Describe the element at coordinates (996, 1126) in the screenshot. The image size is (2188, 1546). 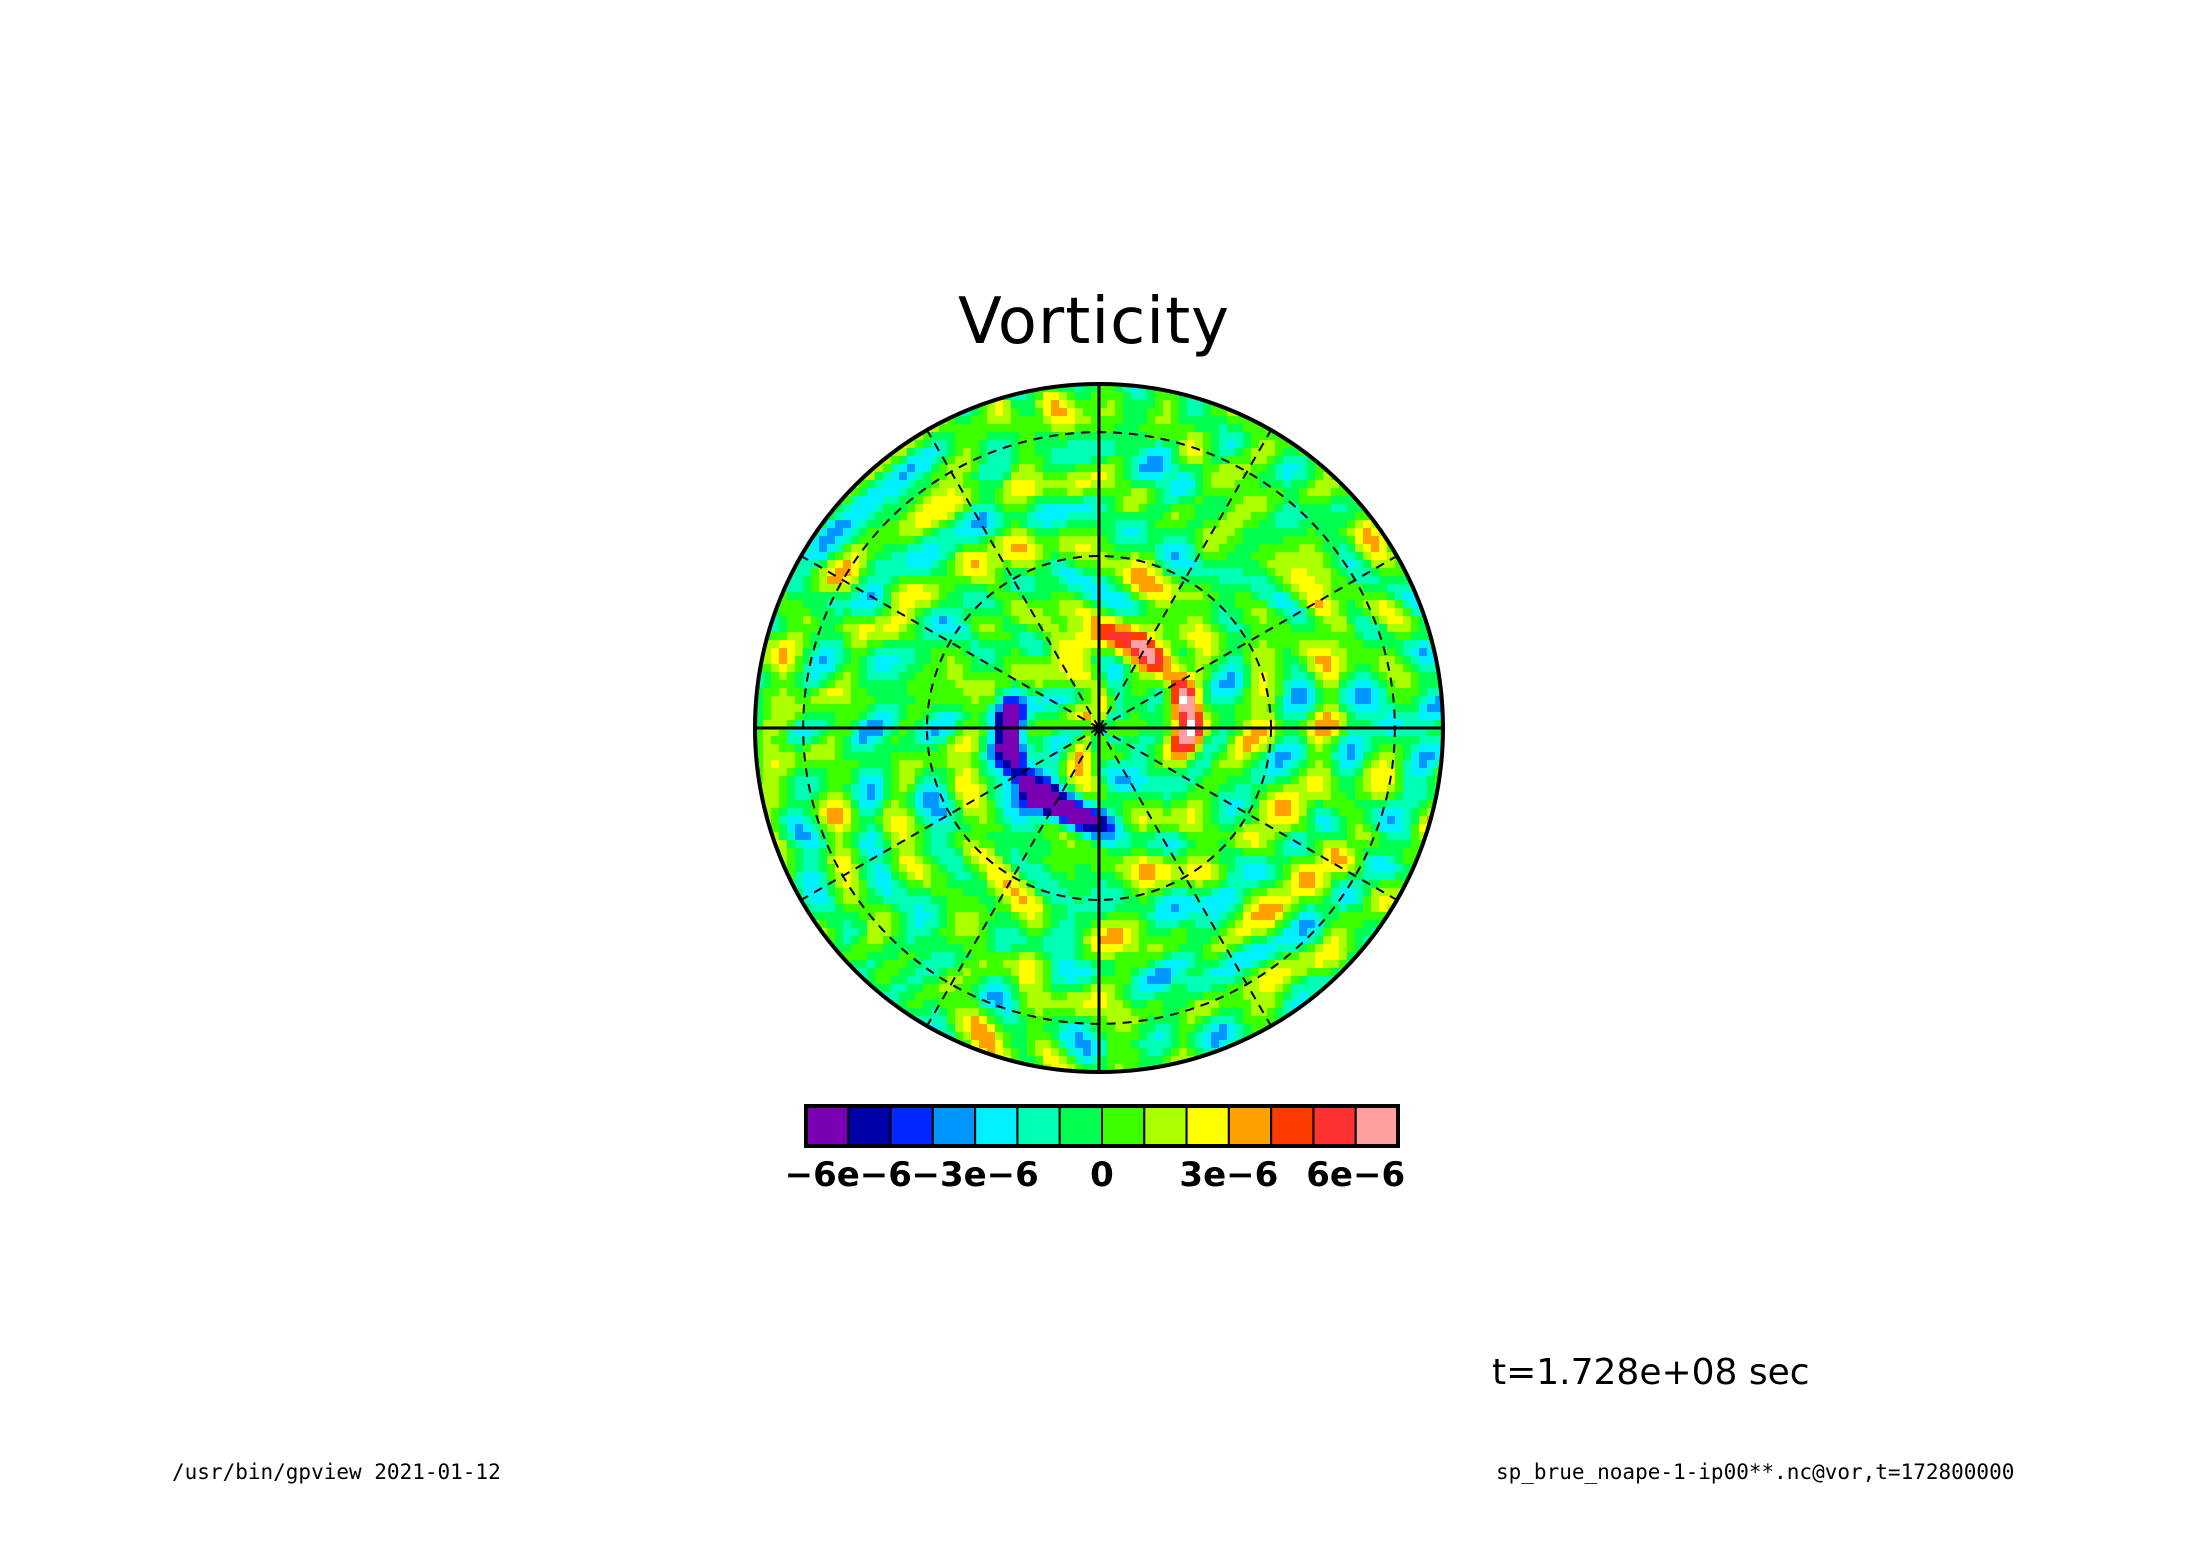
I see `colorbar-segment` at that location.